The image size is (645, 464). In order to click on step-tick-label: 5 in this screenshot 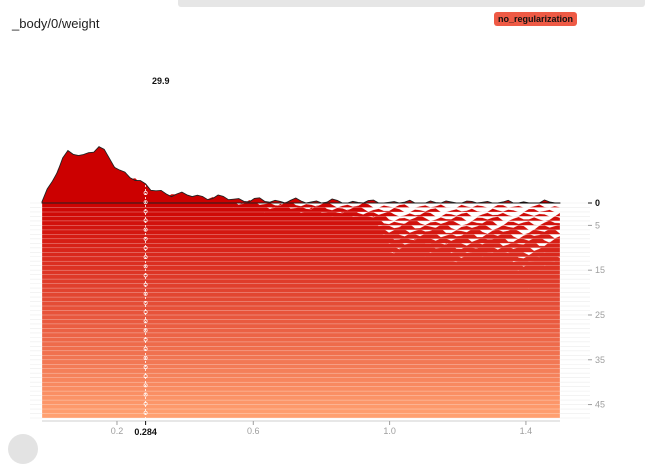, I will do `click(597, 225)`.